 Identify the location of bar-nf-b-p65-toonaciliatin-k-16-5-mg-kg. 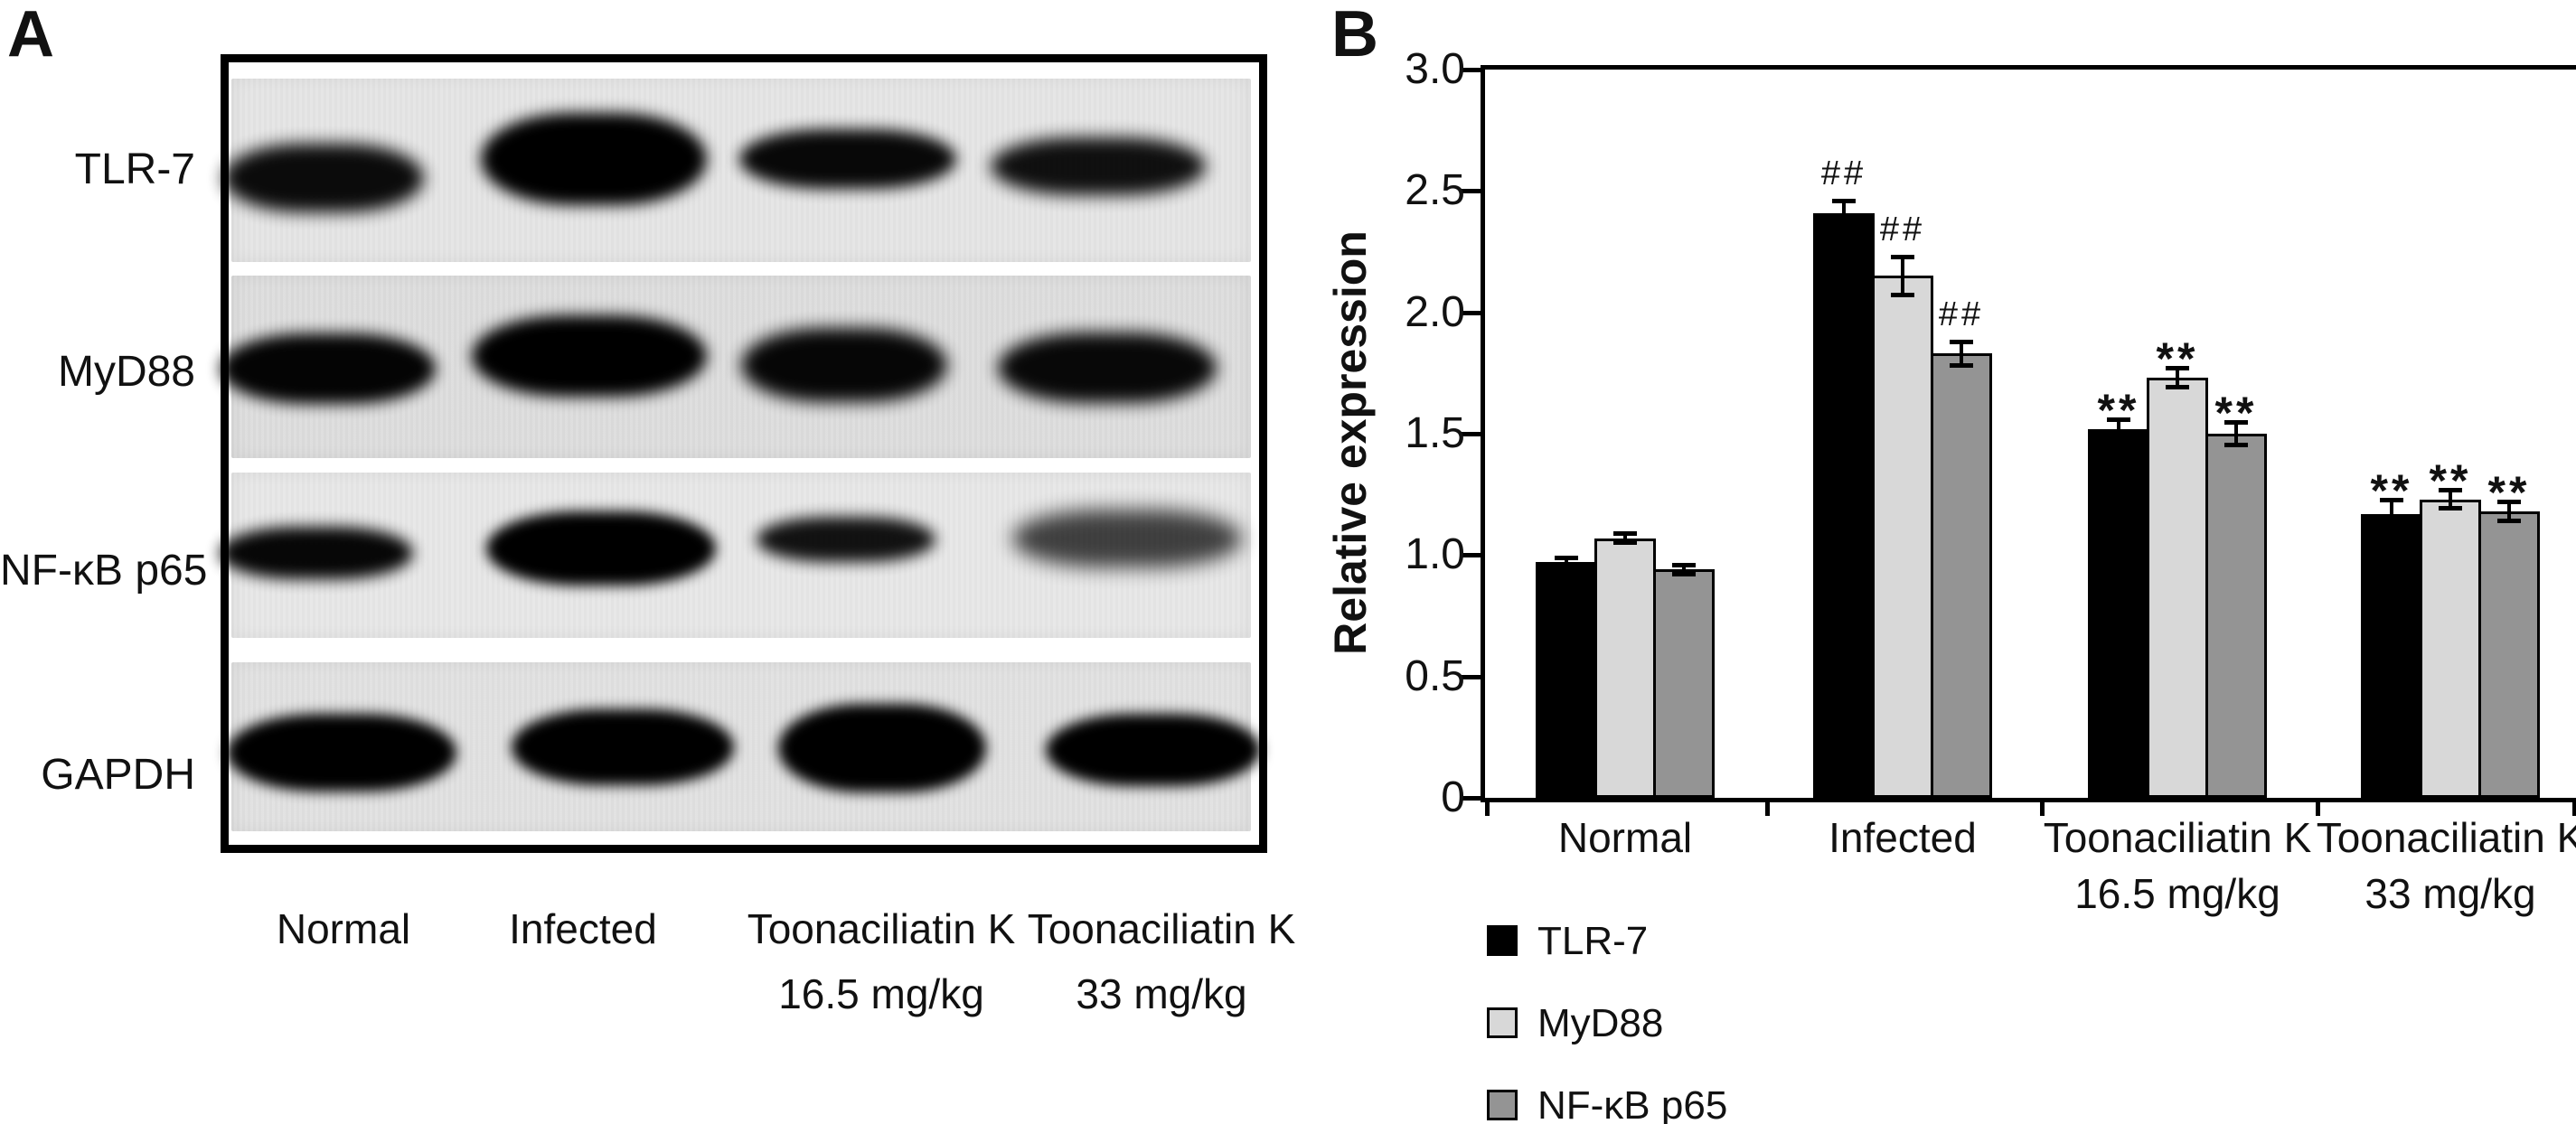
(2236, 616).